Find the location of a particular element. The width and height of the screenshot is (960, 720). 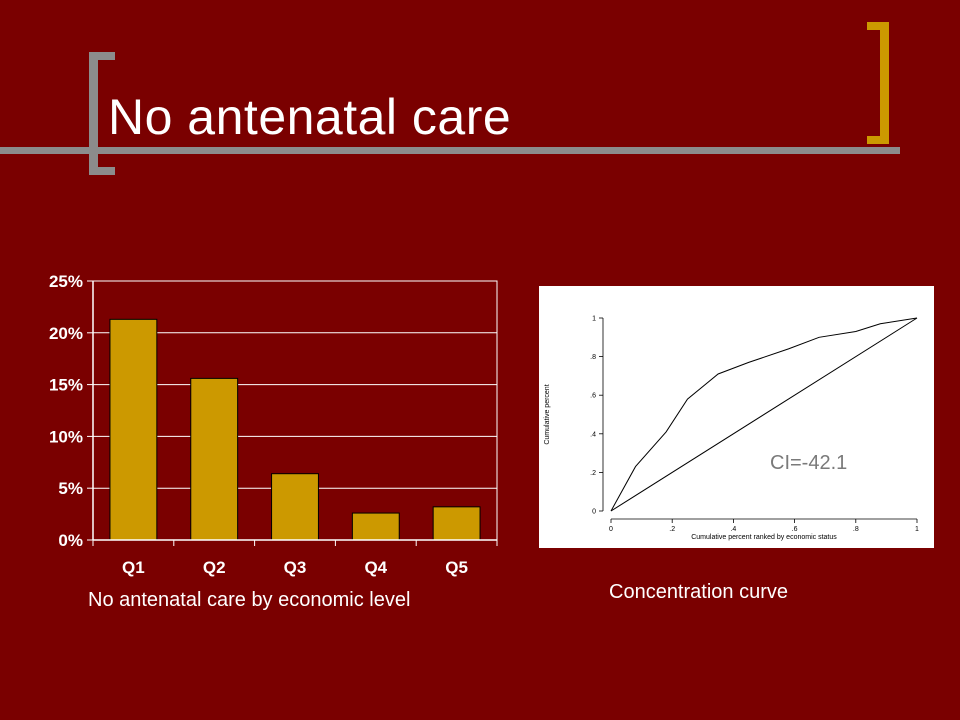

right-bracket-vertical is located at coordinates (884, 83).